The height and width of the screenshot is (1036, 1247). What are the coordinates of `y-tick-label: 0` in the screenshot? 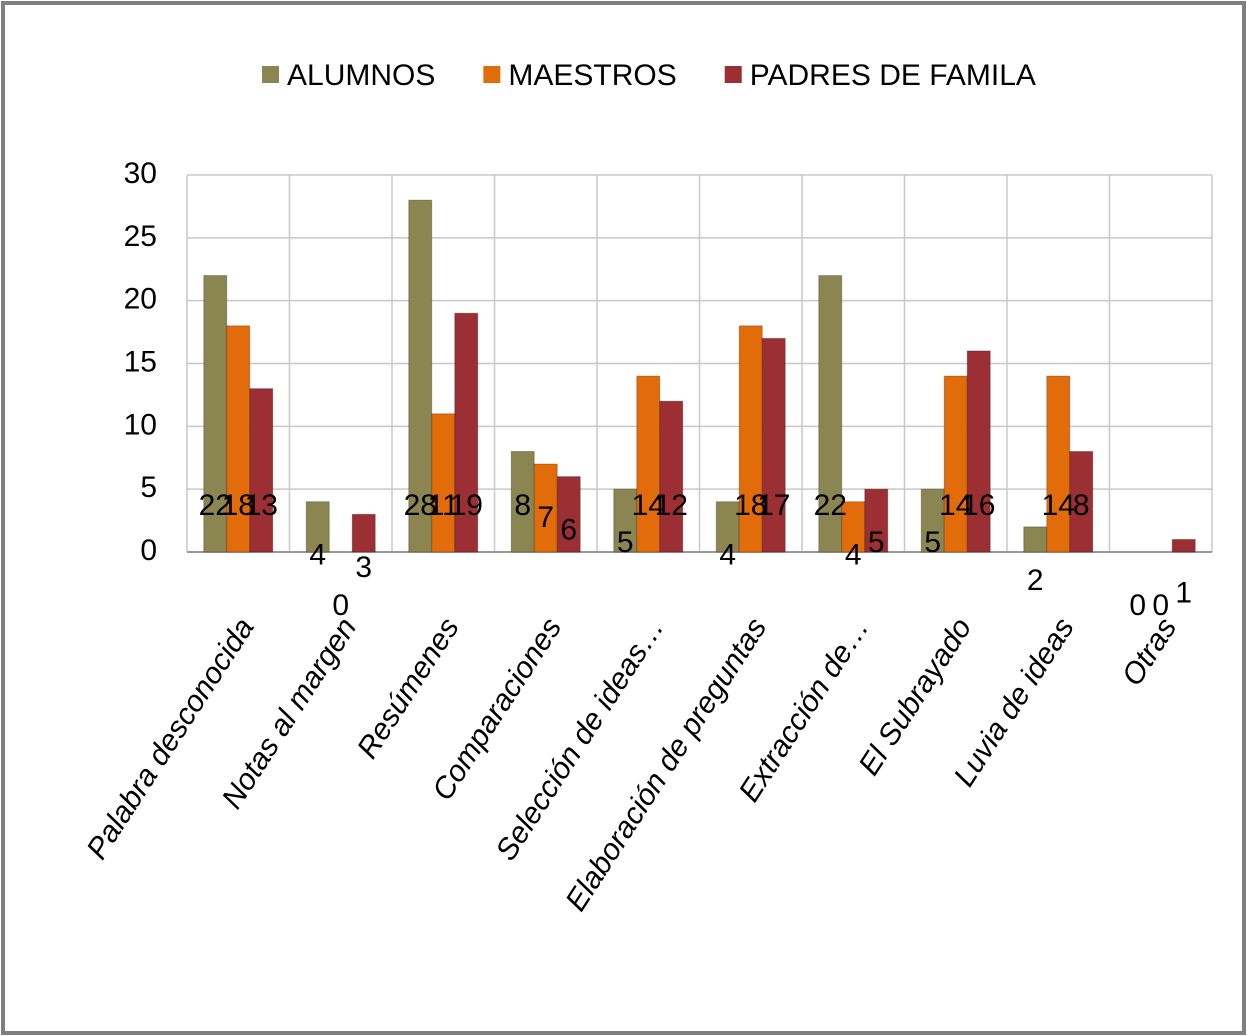 It's located at (148, 550).